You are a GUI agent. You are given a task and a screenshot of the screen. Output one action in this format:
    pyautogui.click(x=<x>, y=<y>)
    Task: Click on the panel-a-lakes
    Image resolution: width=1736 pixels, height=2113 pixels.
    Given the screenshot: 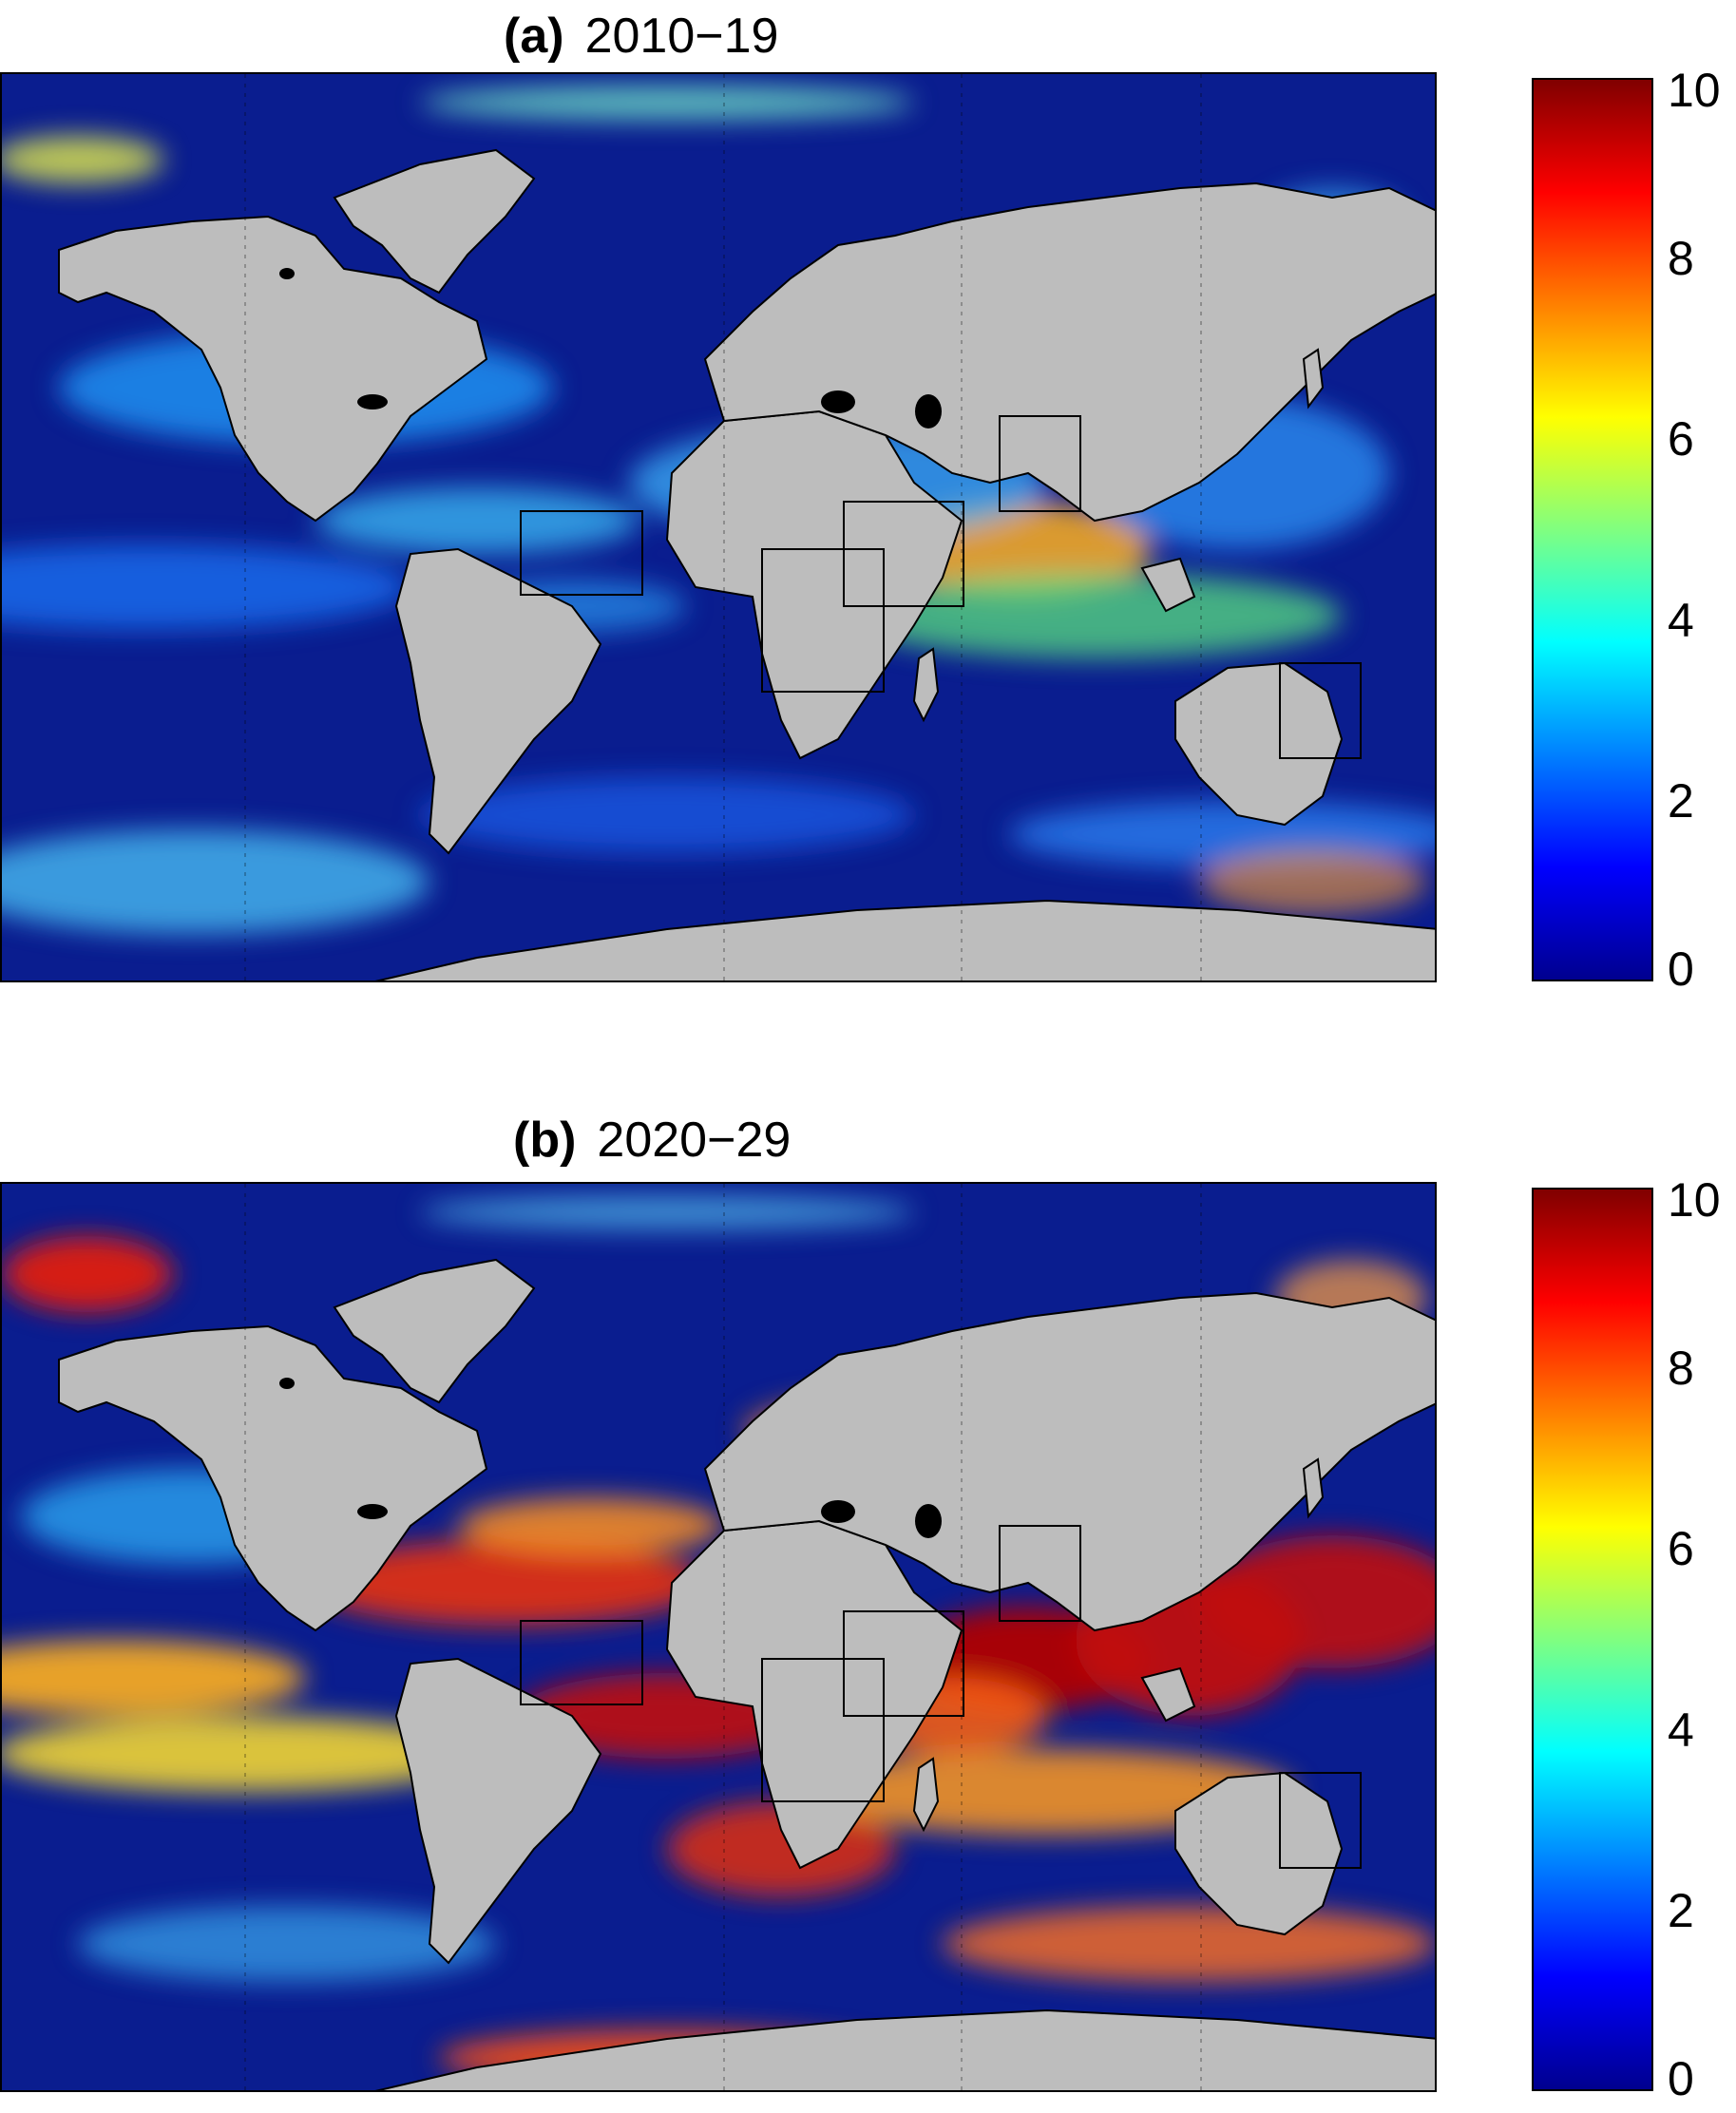 What is the action you would take?
    pyautogui.click(x=611, y=348)
    